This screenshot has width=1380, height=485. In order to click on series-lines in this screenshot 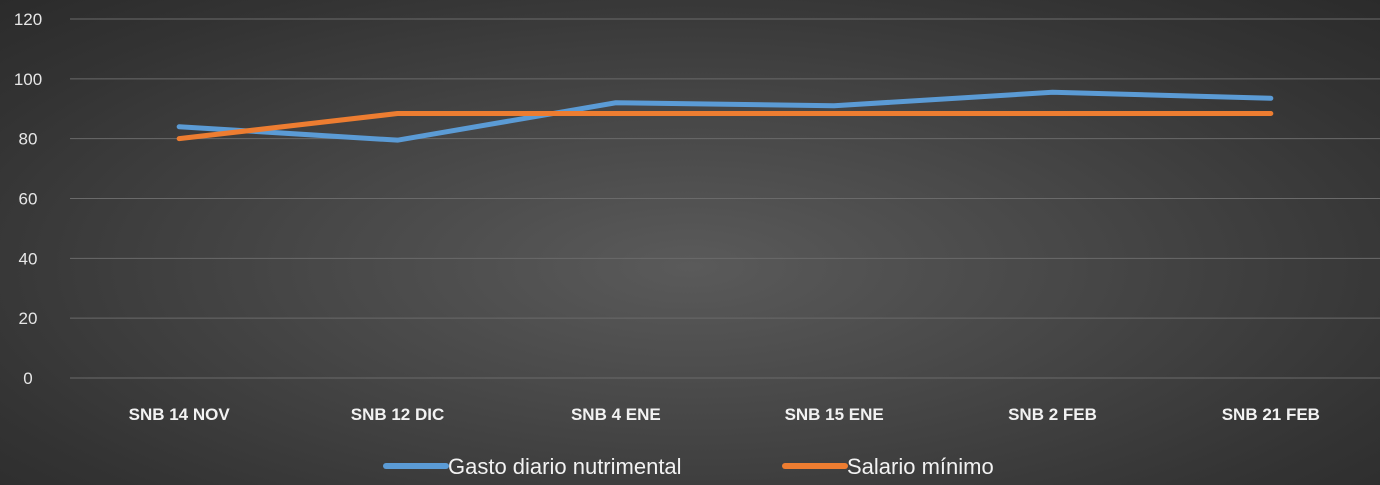, I will do `click(725, 116)`.